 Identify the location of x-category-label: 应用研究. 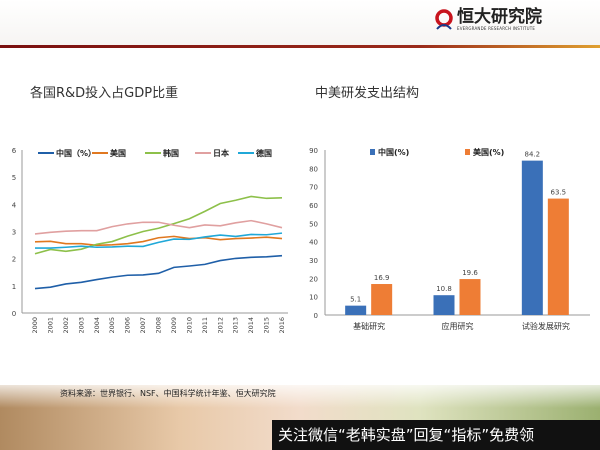
(458, 326).